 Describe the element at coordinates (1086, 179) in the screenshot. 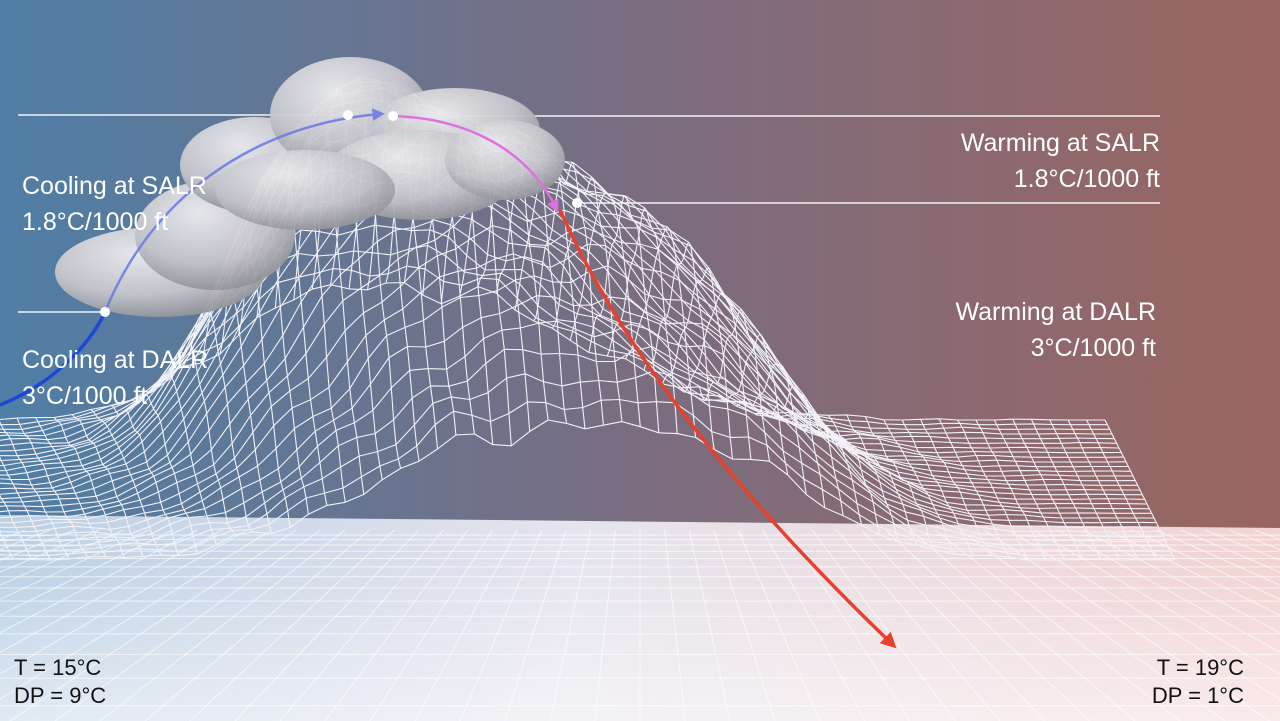

I see `warming-salr-rate: 1.8°C/1000 ft` at that location.